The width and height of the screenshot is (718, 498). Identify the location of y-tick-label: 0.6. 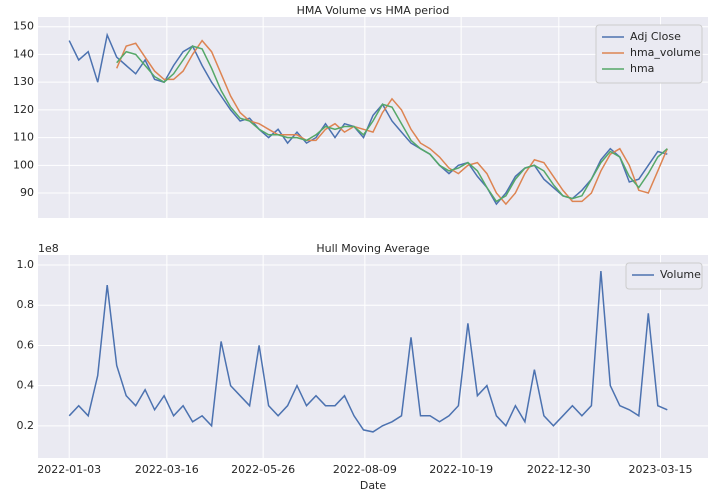
(26, 344).